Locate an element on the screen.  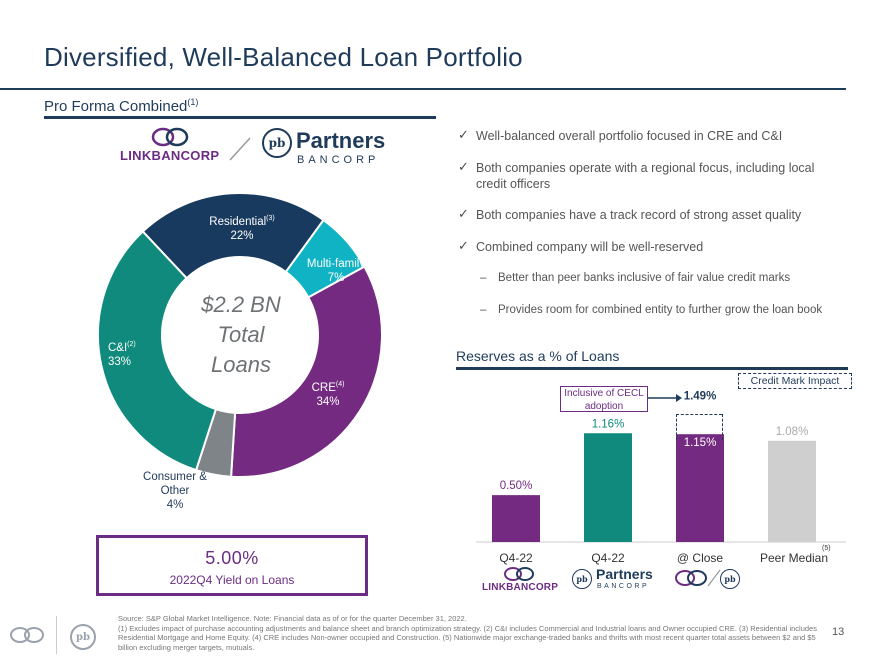
reserves-bar-chart: 0.50% 1.16% 1.15% 1.08% 1.49% is located at coordinates (661, 466).